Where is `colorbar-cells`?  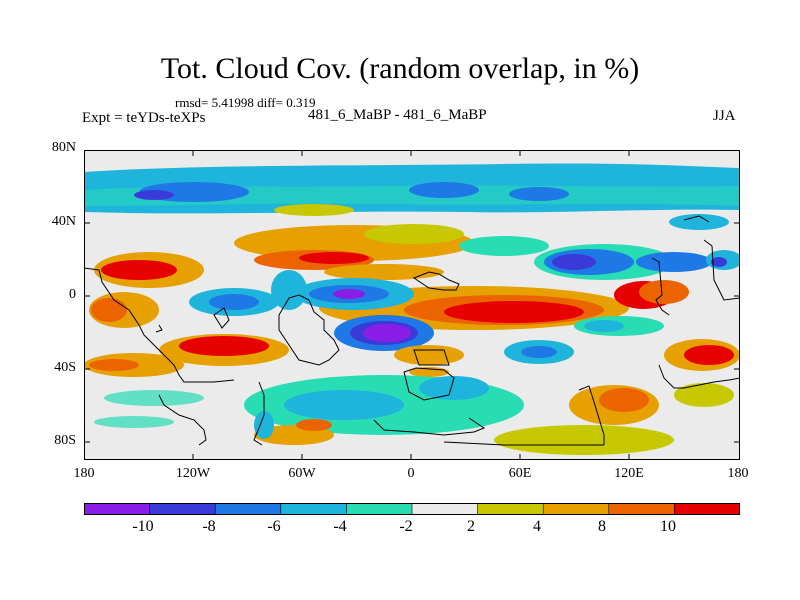 colorbar-cells is located at coordinates (412, 509).